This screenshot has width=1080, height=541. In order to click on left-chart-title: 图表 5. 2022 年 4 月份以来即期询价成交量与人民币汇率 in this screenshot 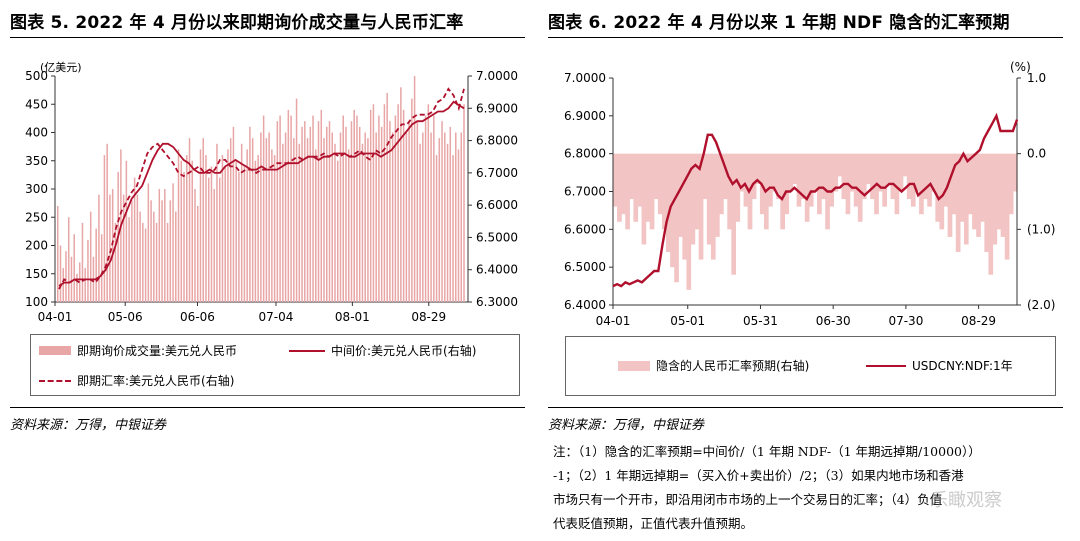, I will do `click(237, 23)`.